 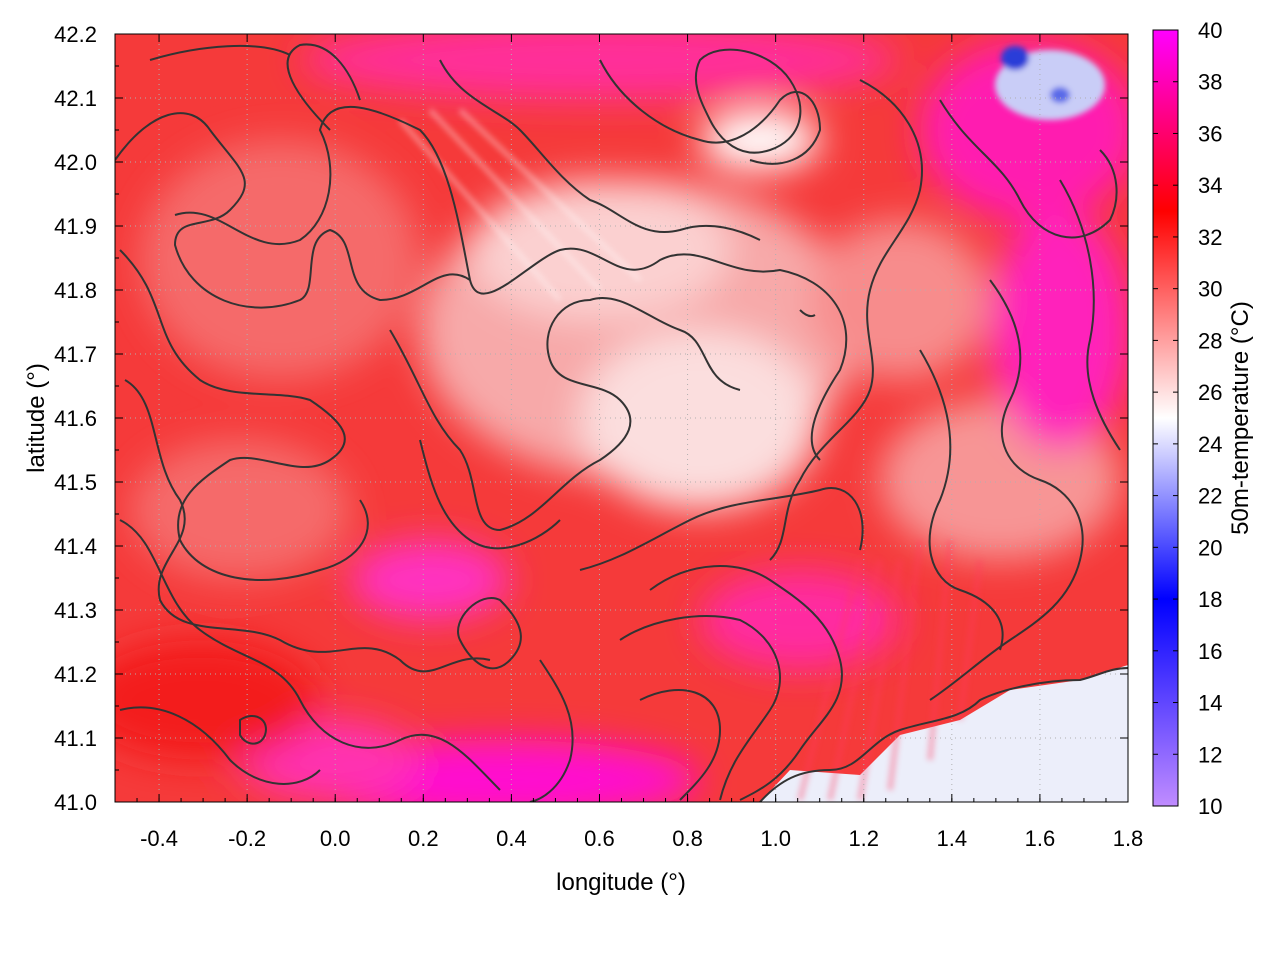 What do you see at coordinates (335, 838) in the screenshot?
I see `x-tick-label: 0.0` at bounding box center [335, 838].